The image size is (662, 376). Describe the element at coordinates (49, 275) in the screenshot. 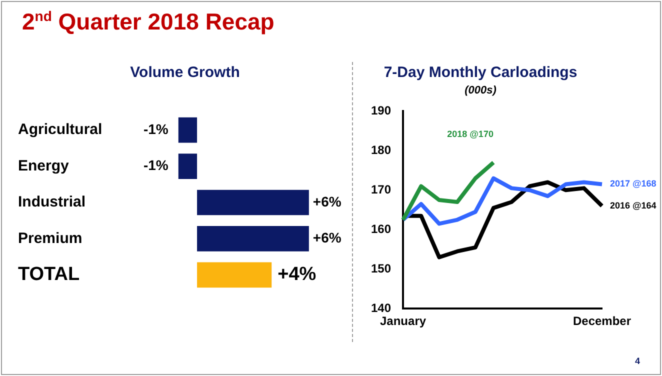

I see `y-tick-label: TOTAL` at that location.